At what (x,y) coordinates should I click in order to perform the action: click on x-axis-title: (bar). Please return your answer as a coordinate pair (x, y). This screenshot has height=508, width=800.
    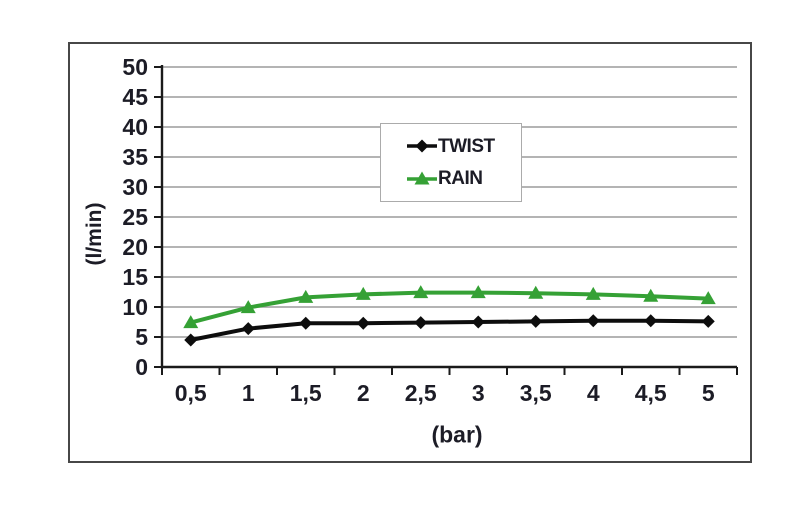
    Looking at the image, I should click on (457, 434).